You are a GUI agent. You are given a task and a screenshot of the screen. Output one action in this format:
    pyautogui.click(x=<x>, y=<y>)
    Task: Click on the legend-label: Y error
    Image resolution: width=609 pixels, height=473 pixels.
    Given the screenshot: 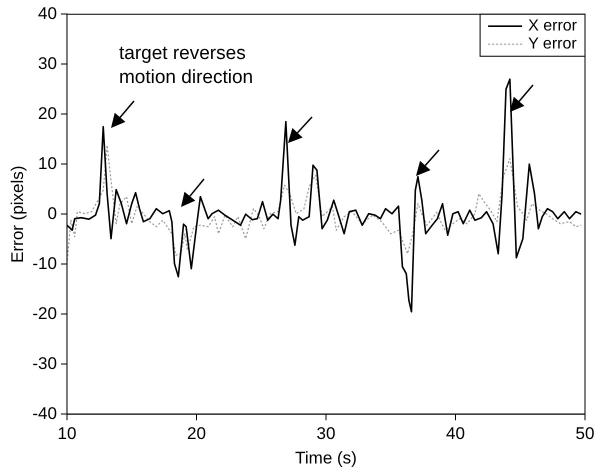 What is the action you would take?
    pyautogui.click(x=553, y=44)
    